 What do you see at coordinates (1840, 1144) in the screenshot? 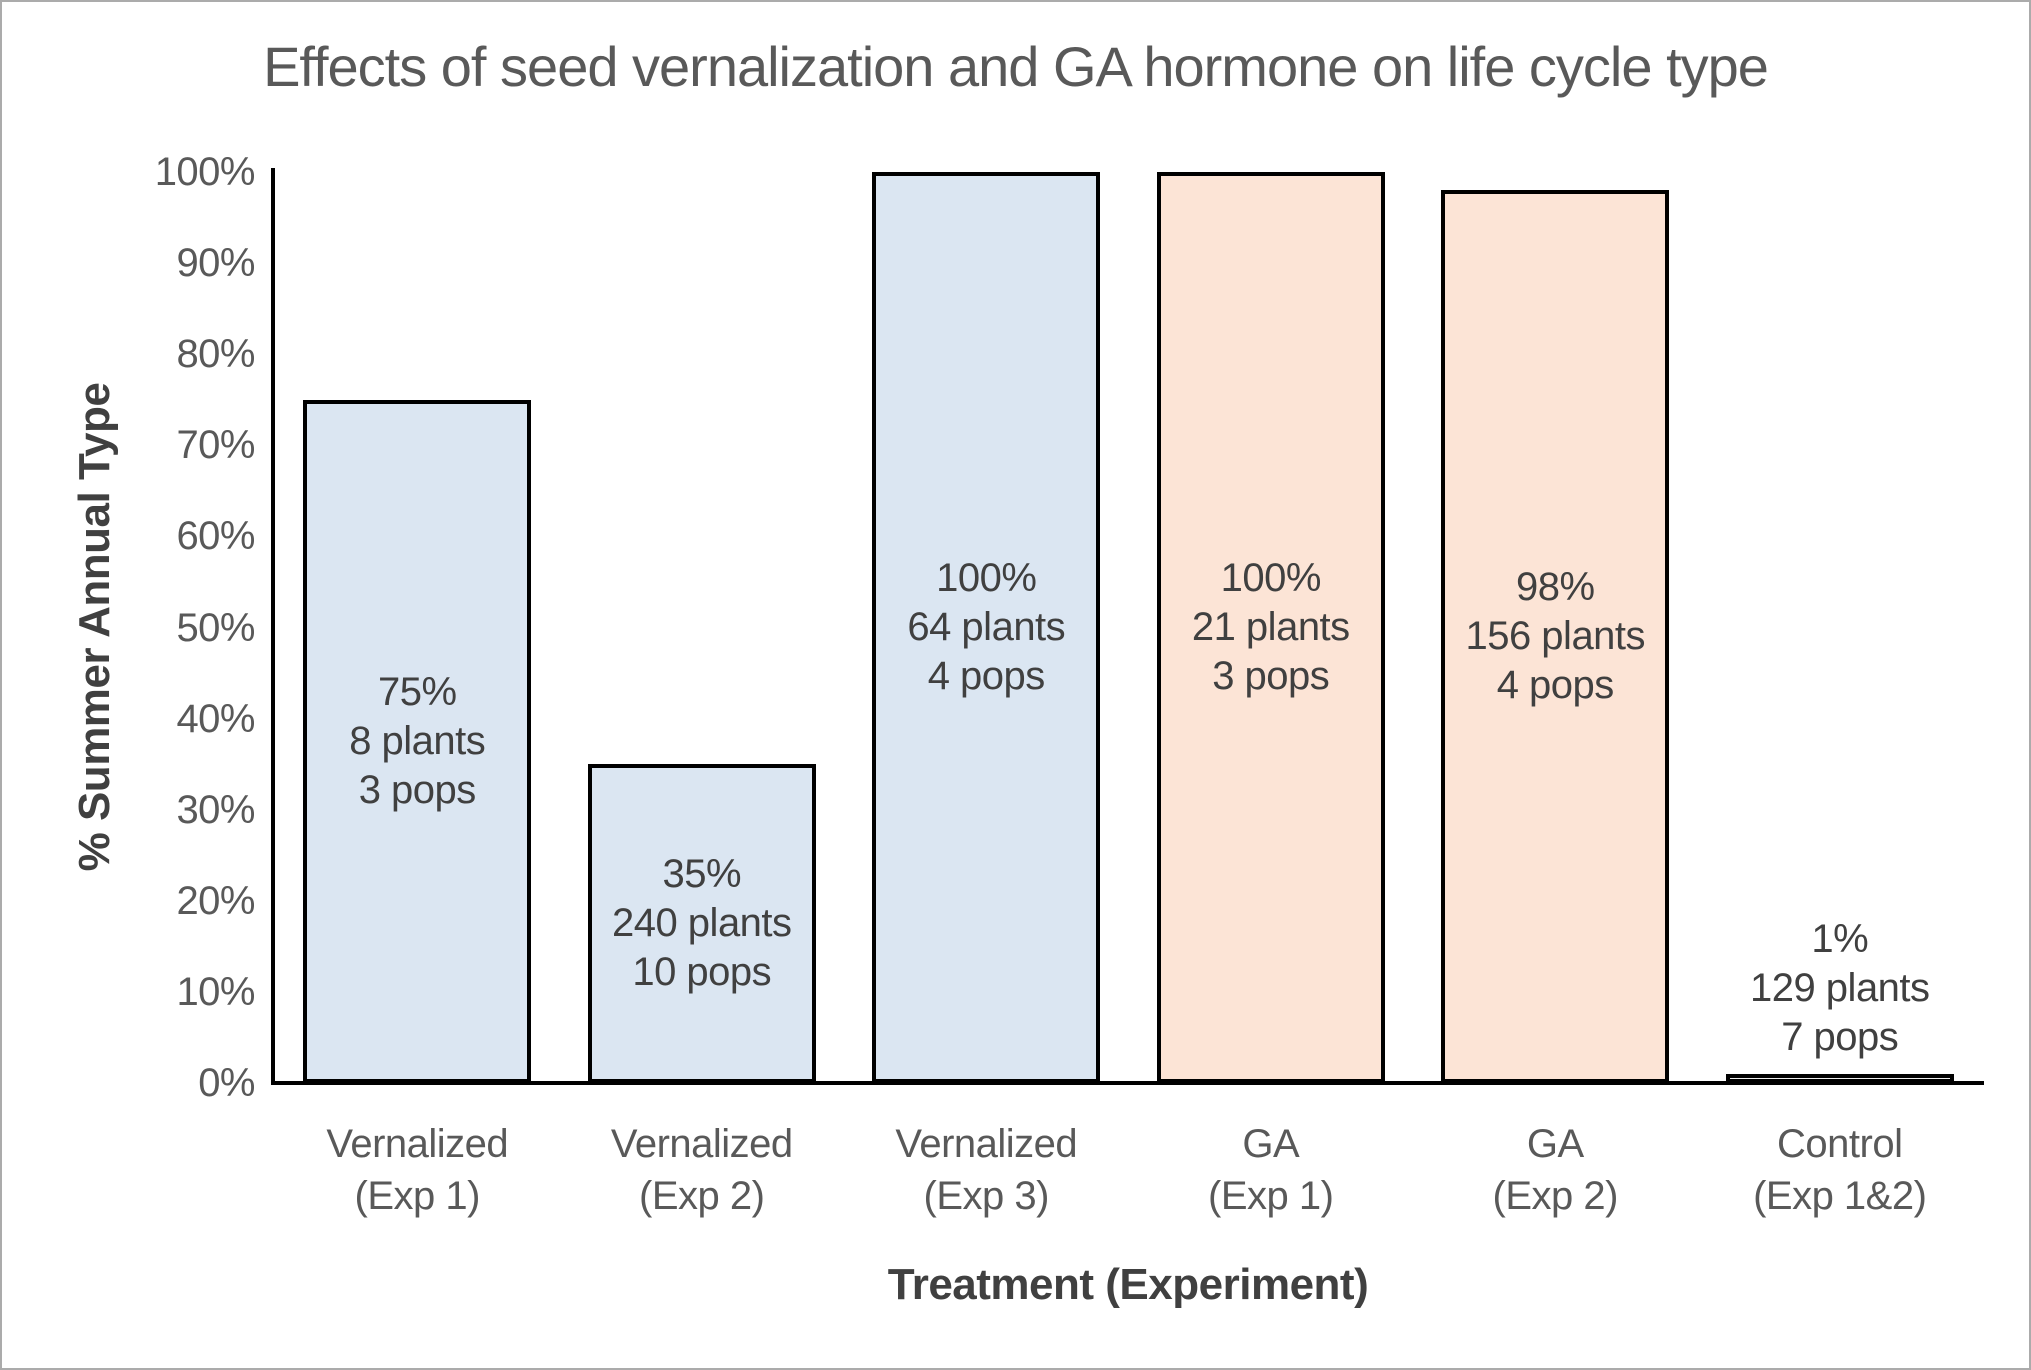
I see `x-category-label-line: Control` at bounding box center [1840, 1144].